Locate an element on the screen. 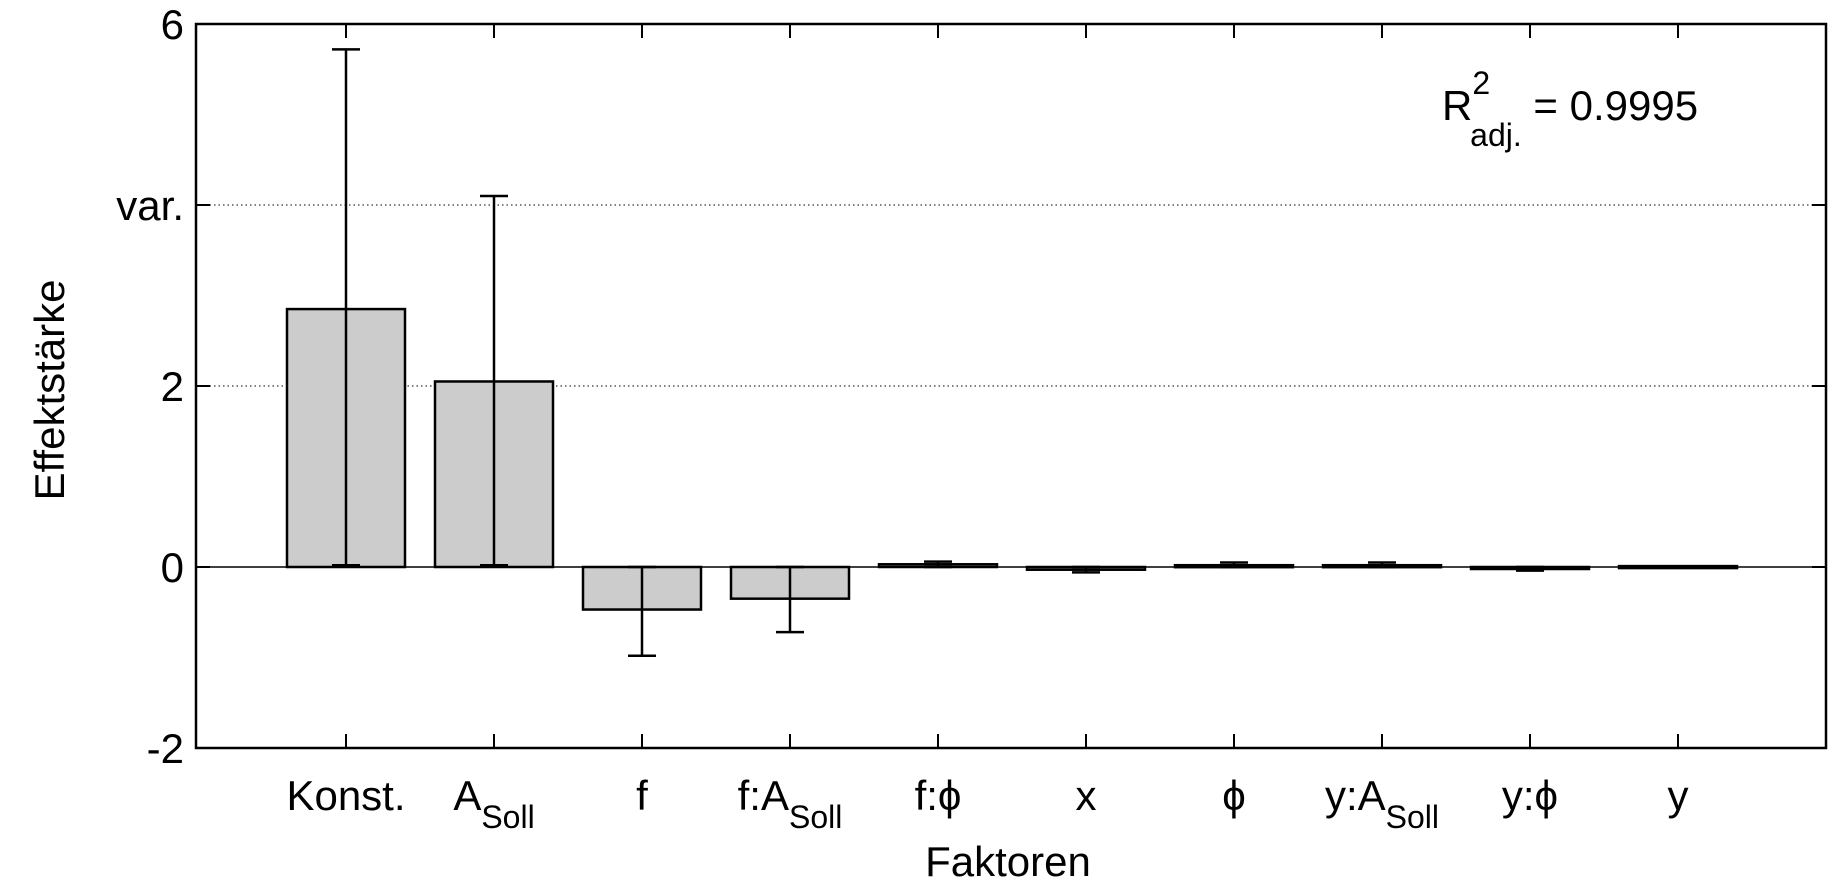 This screenshot has height=887, width=1834. x-category-label: y is located at coordinates (1678, 795).